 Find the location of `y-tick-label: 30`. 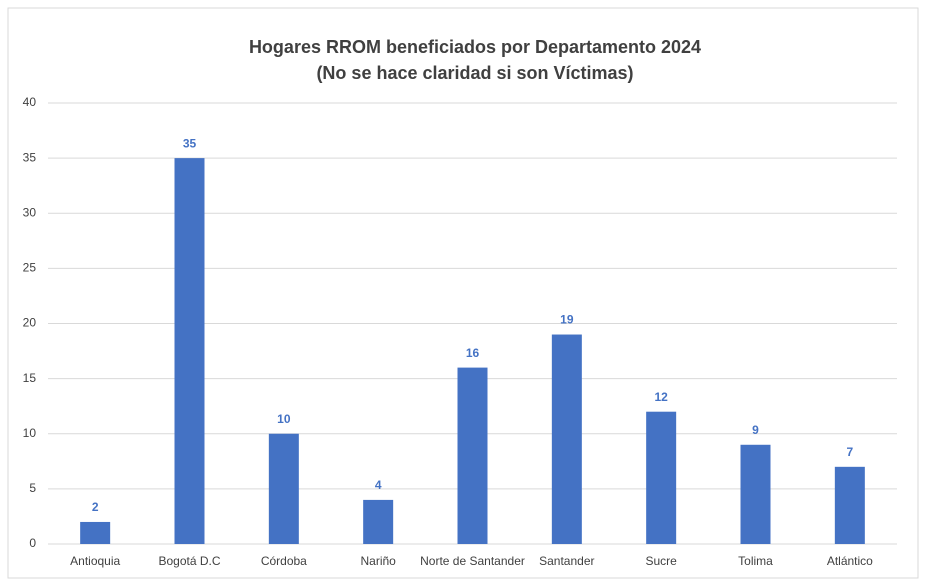

y-tick-label: 30 is located at coordinates (30, 212).